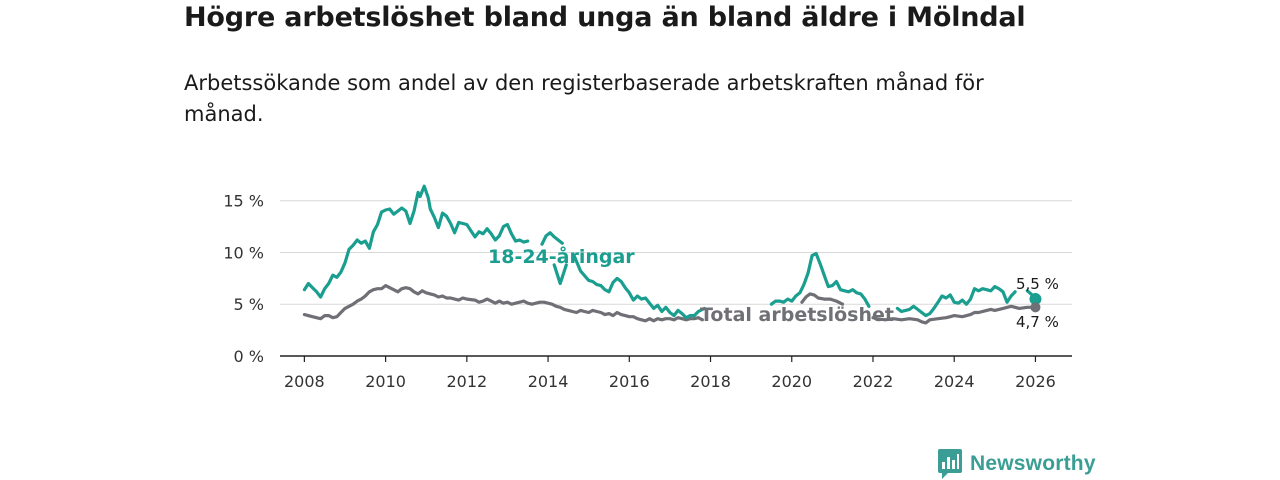 The width and height of the screenshot is (1280, 480). Describe the element at coordinates (1035, 307) in the screenshot. I see `series-endpoint-total` at that location.